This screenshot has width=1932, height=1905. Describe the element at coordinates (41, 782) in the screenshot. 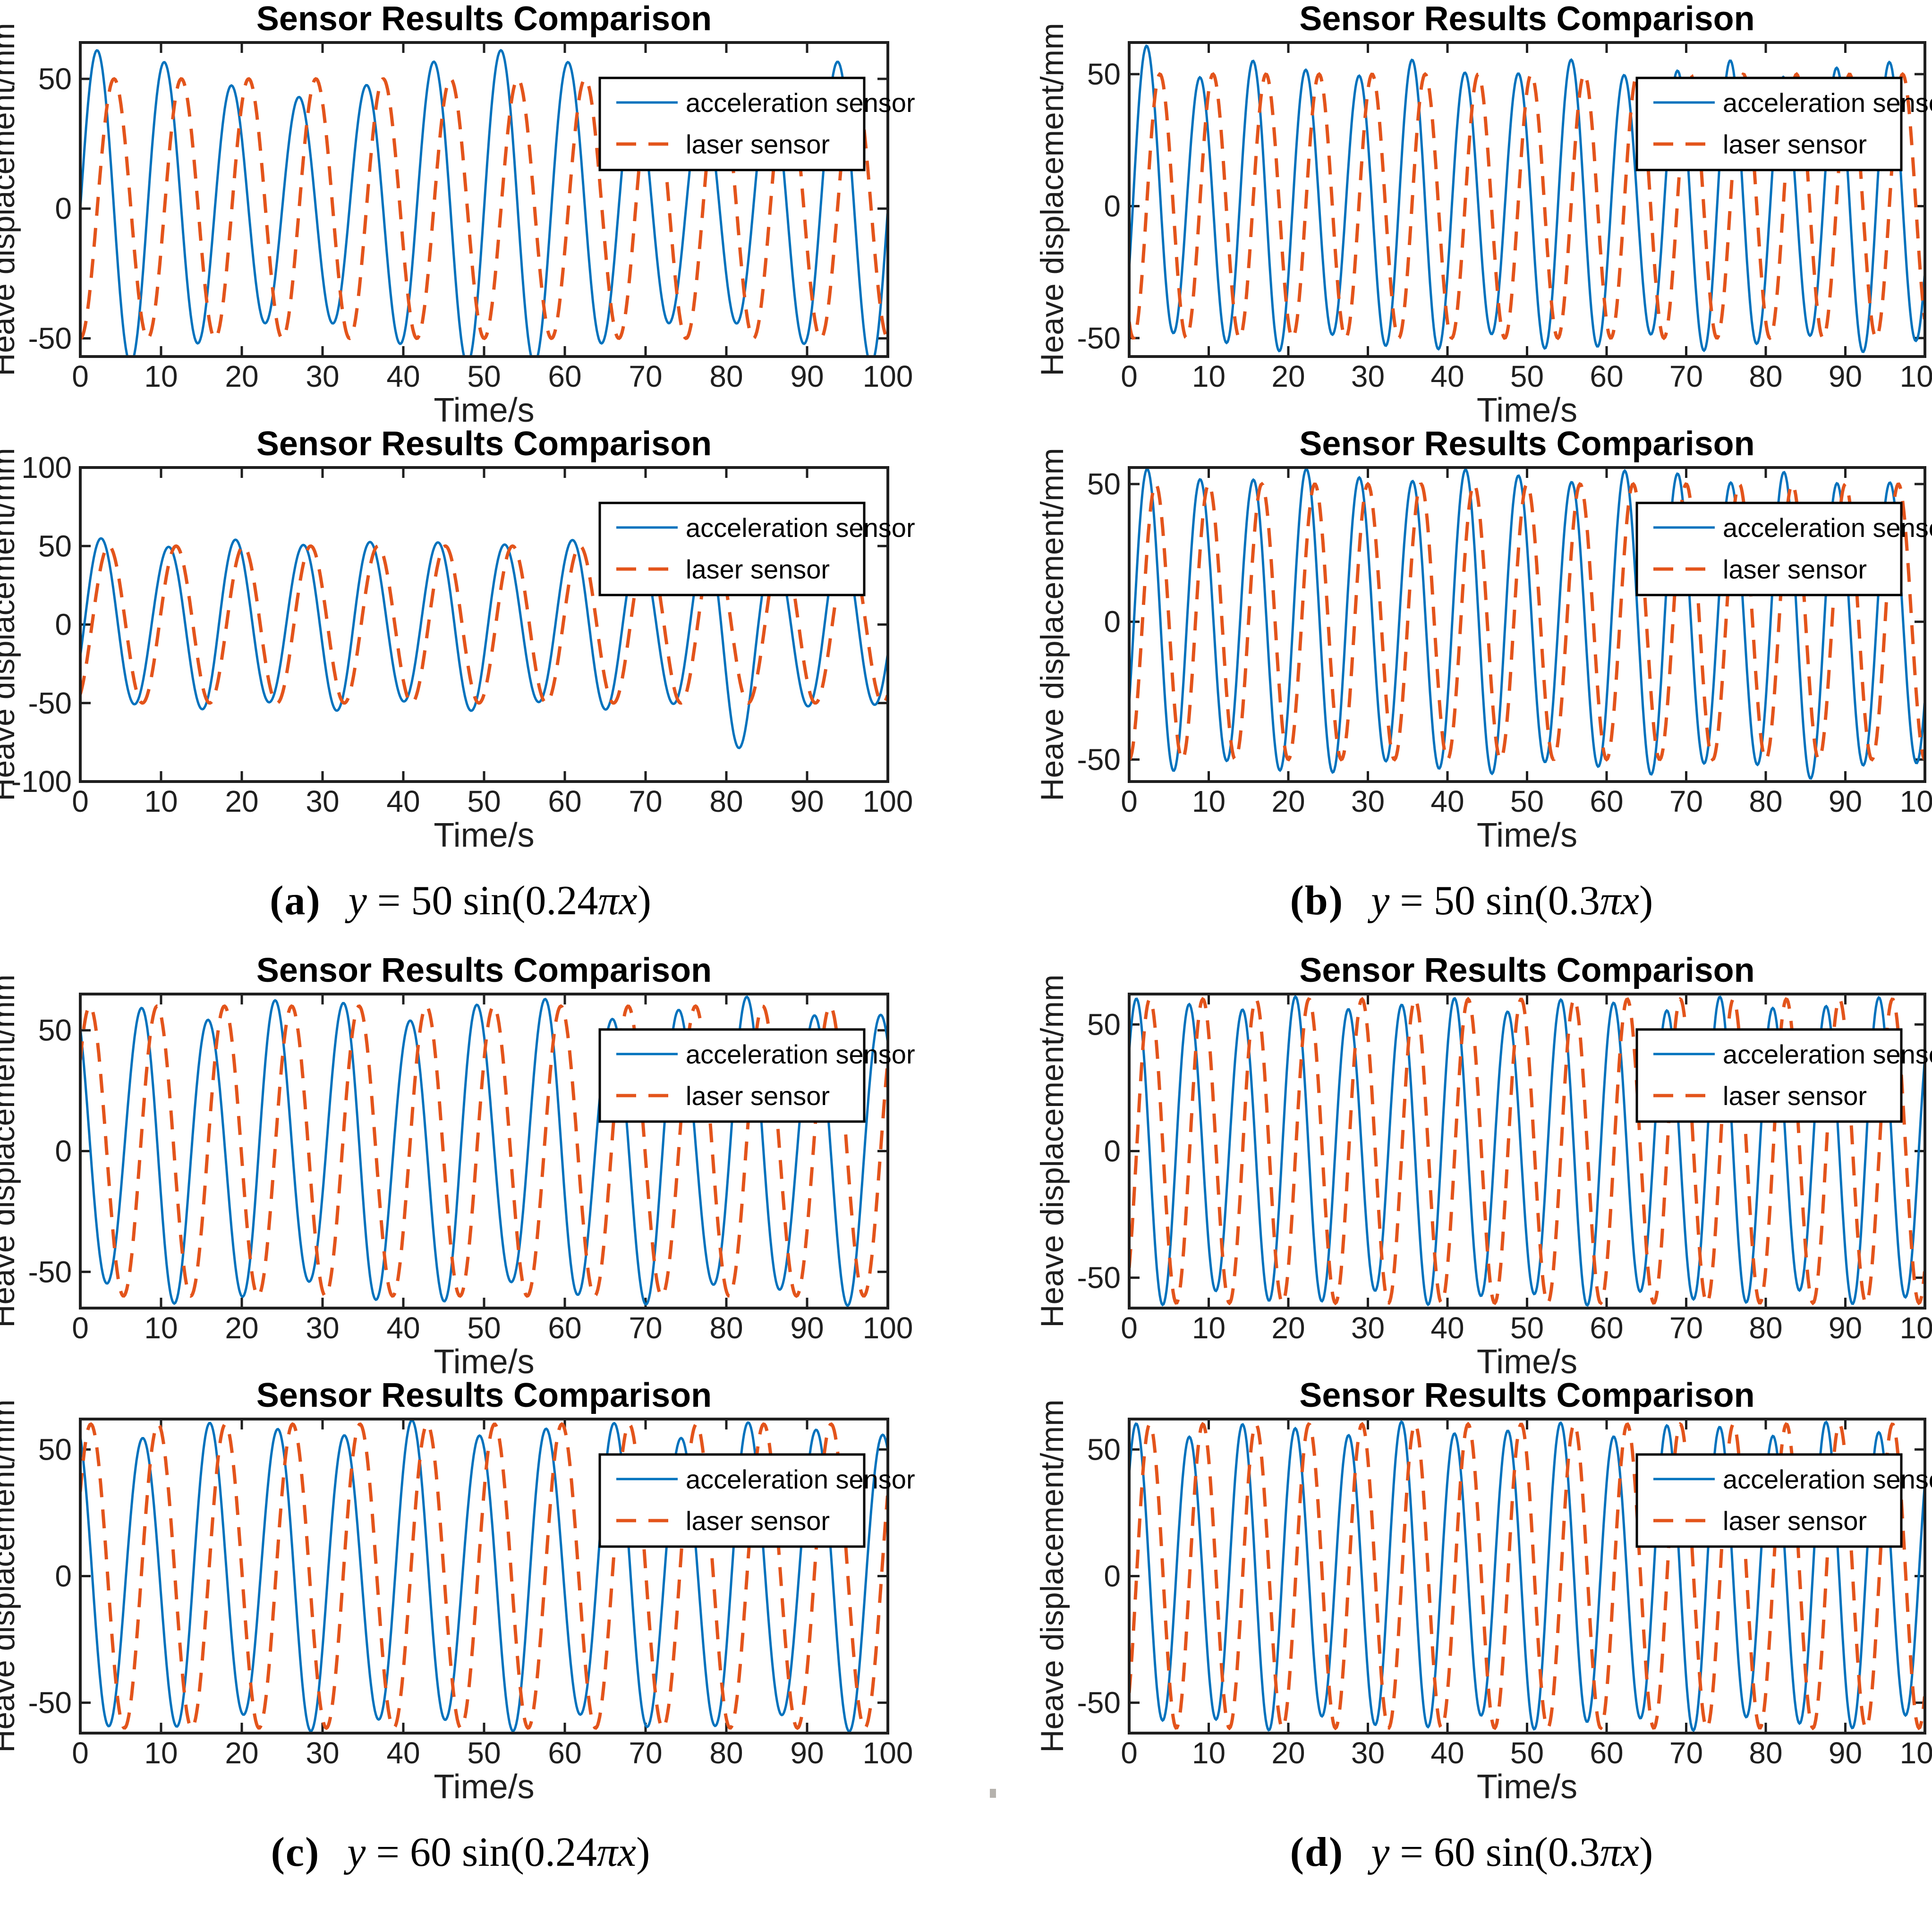

I see `y-tick-label: -100` at that location.